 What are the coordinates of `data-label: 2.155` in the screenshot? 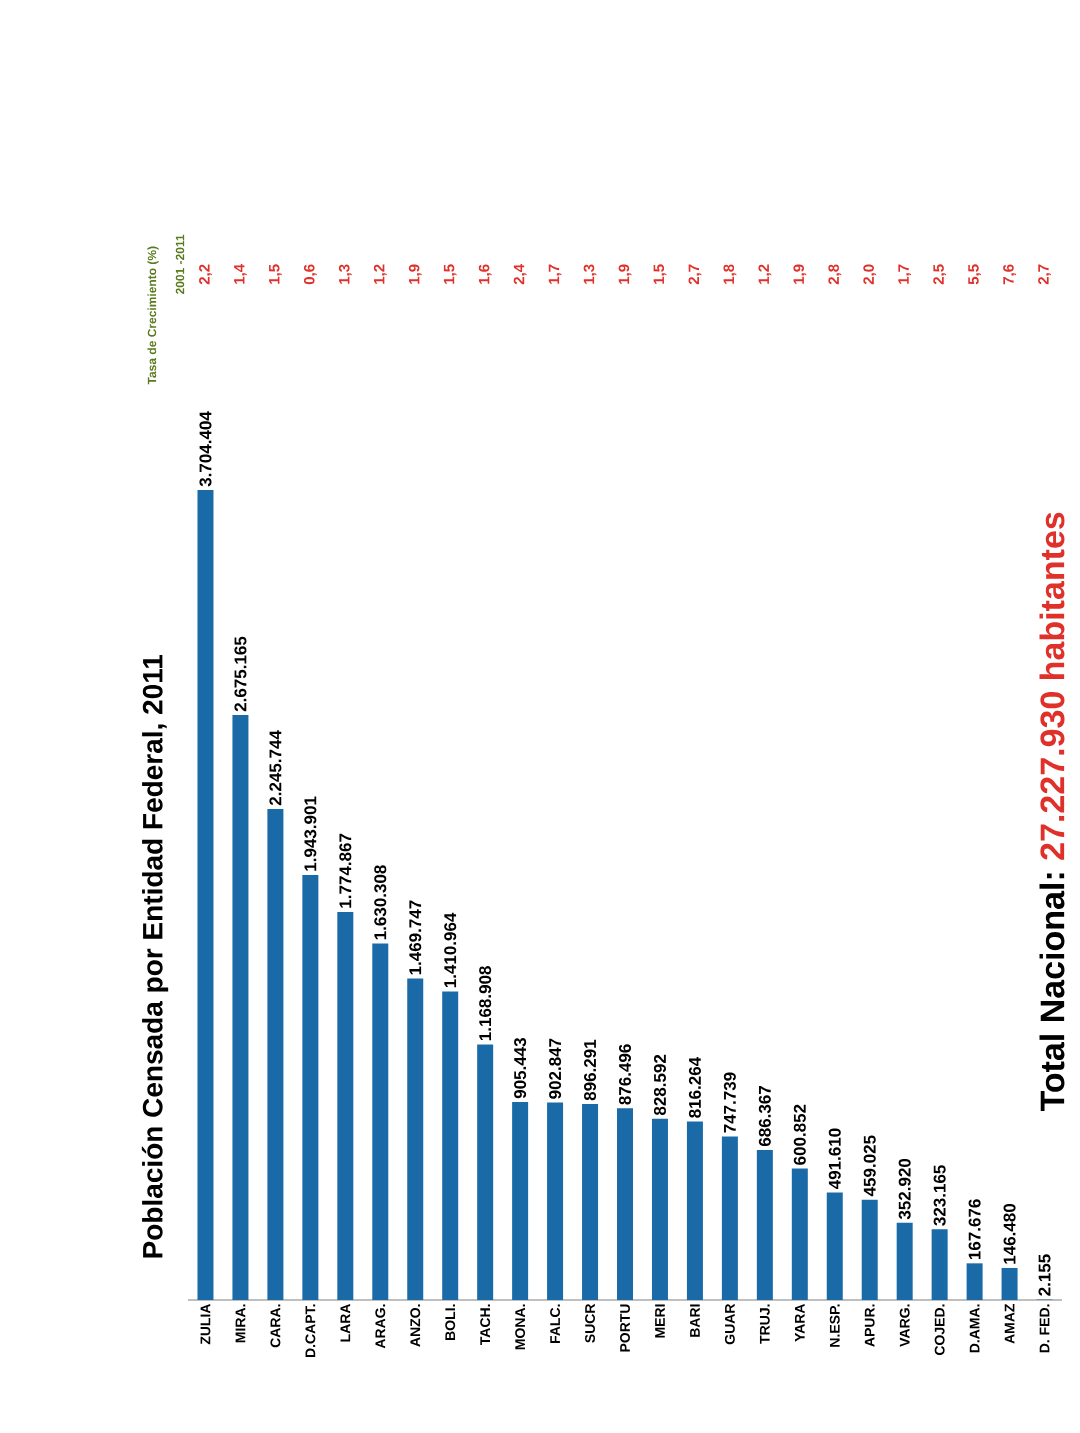 It's located at (1044, 1275).